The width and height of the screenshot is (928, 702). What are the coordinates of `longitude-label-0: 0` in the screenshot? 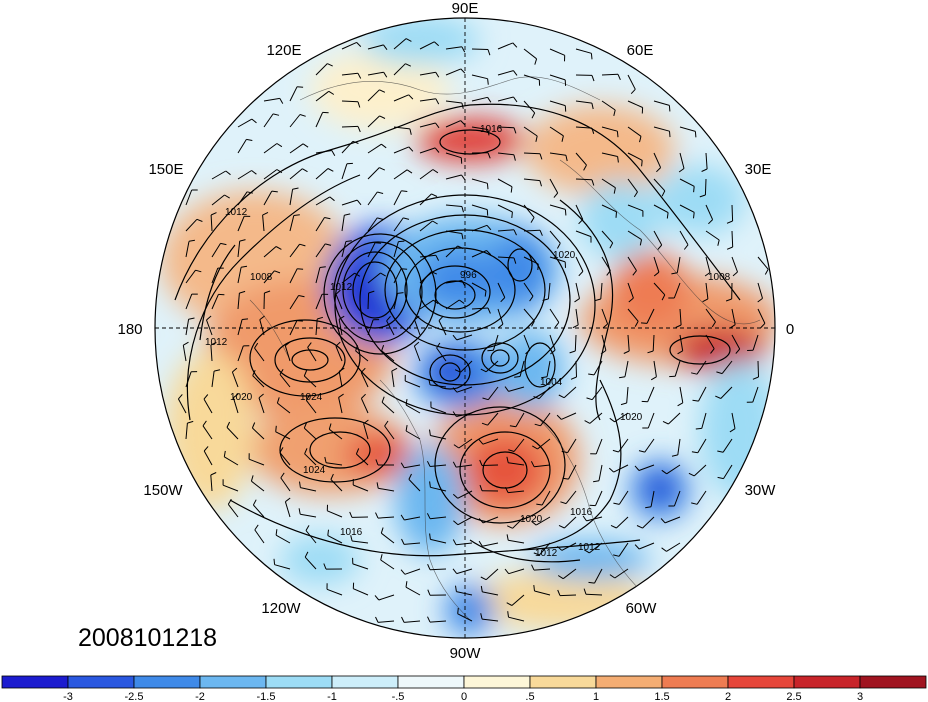 It's located at (790, 329).